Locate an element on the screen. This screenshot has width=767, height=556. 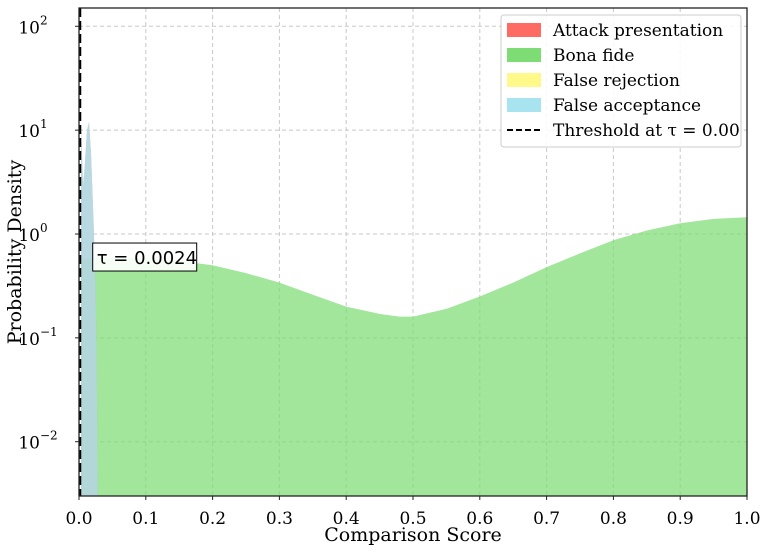
legend-label: Attack presentation is located at coordinates (637, 31).